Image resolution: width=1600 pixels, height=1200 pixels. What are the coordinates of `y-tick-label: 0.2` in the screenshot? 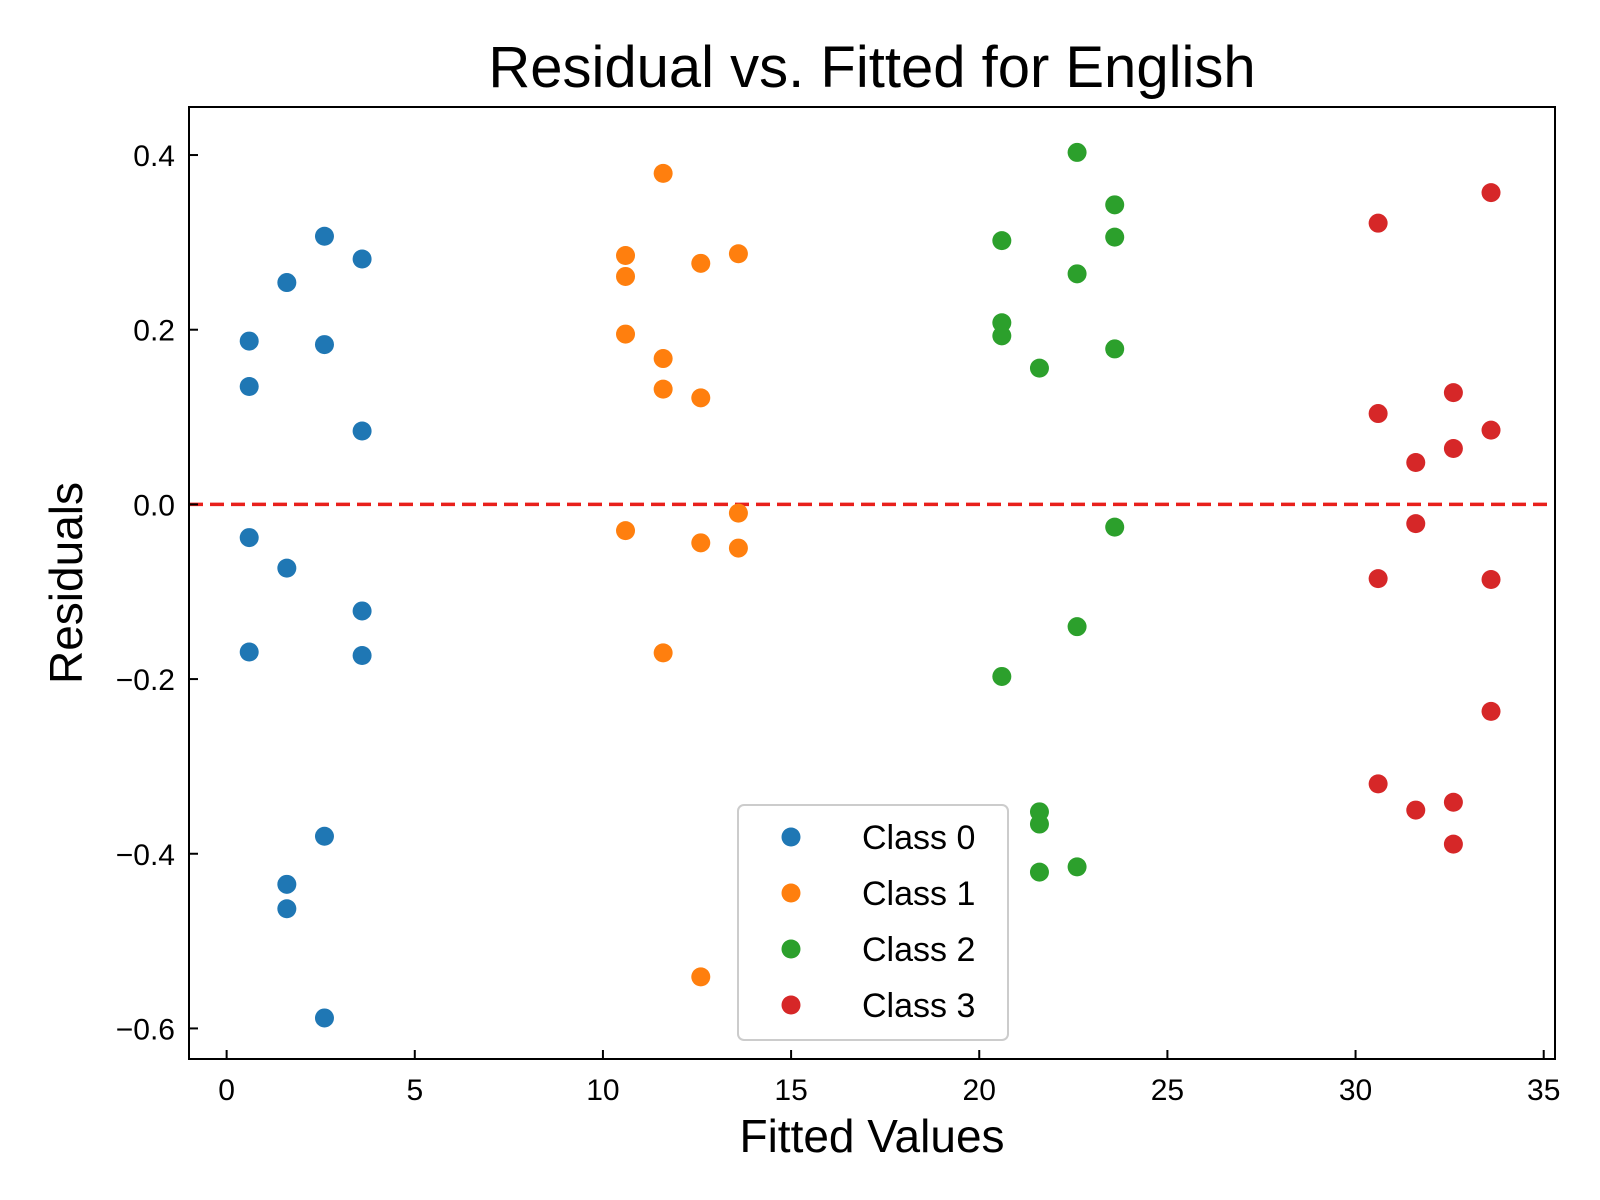 It's located at (154, 331).